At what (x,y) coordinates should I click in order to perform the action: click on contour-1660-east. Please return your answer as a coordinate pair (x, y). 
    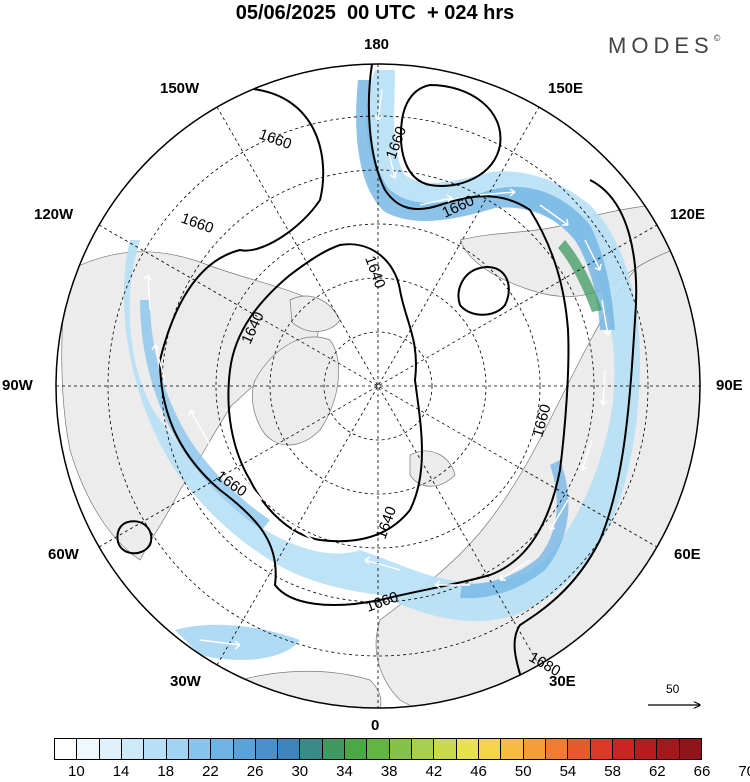
    Looking at the image, I should click on (575, 435).